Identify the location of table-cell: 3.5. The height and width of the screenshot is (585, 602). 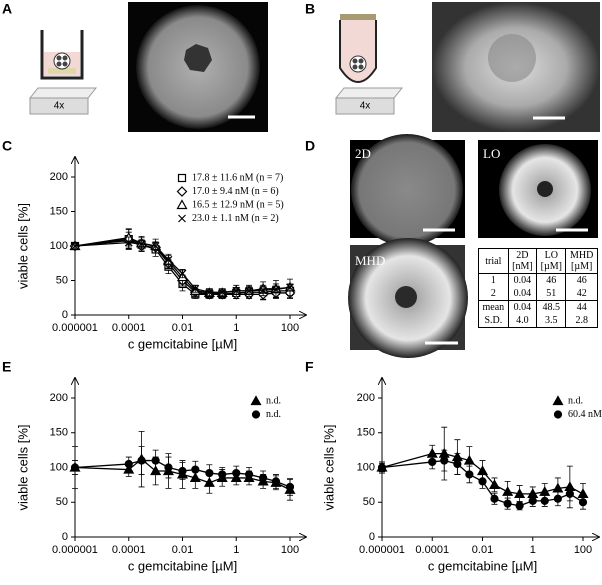
(551, 321).